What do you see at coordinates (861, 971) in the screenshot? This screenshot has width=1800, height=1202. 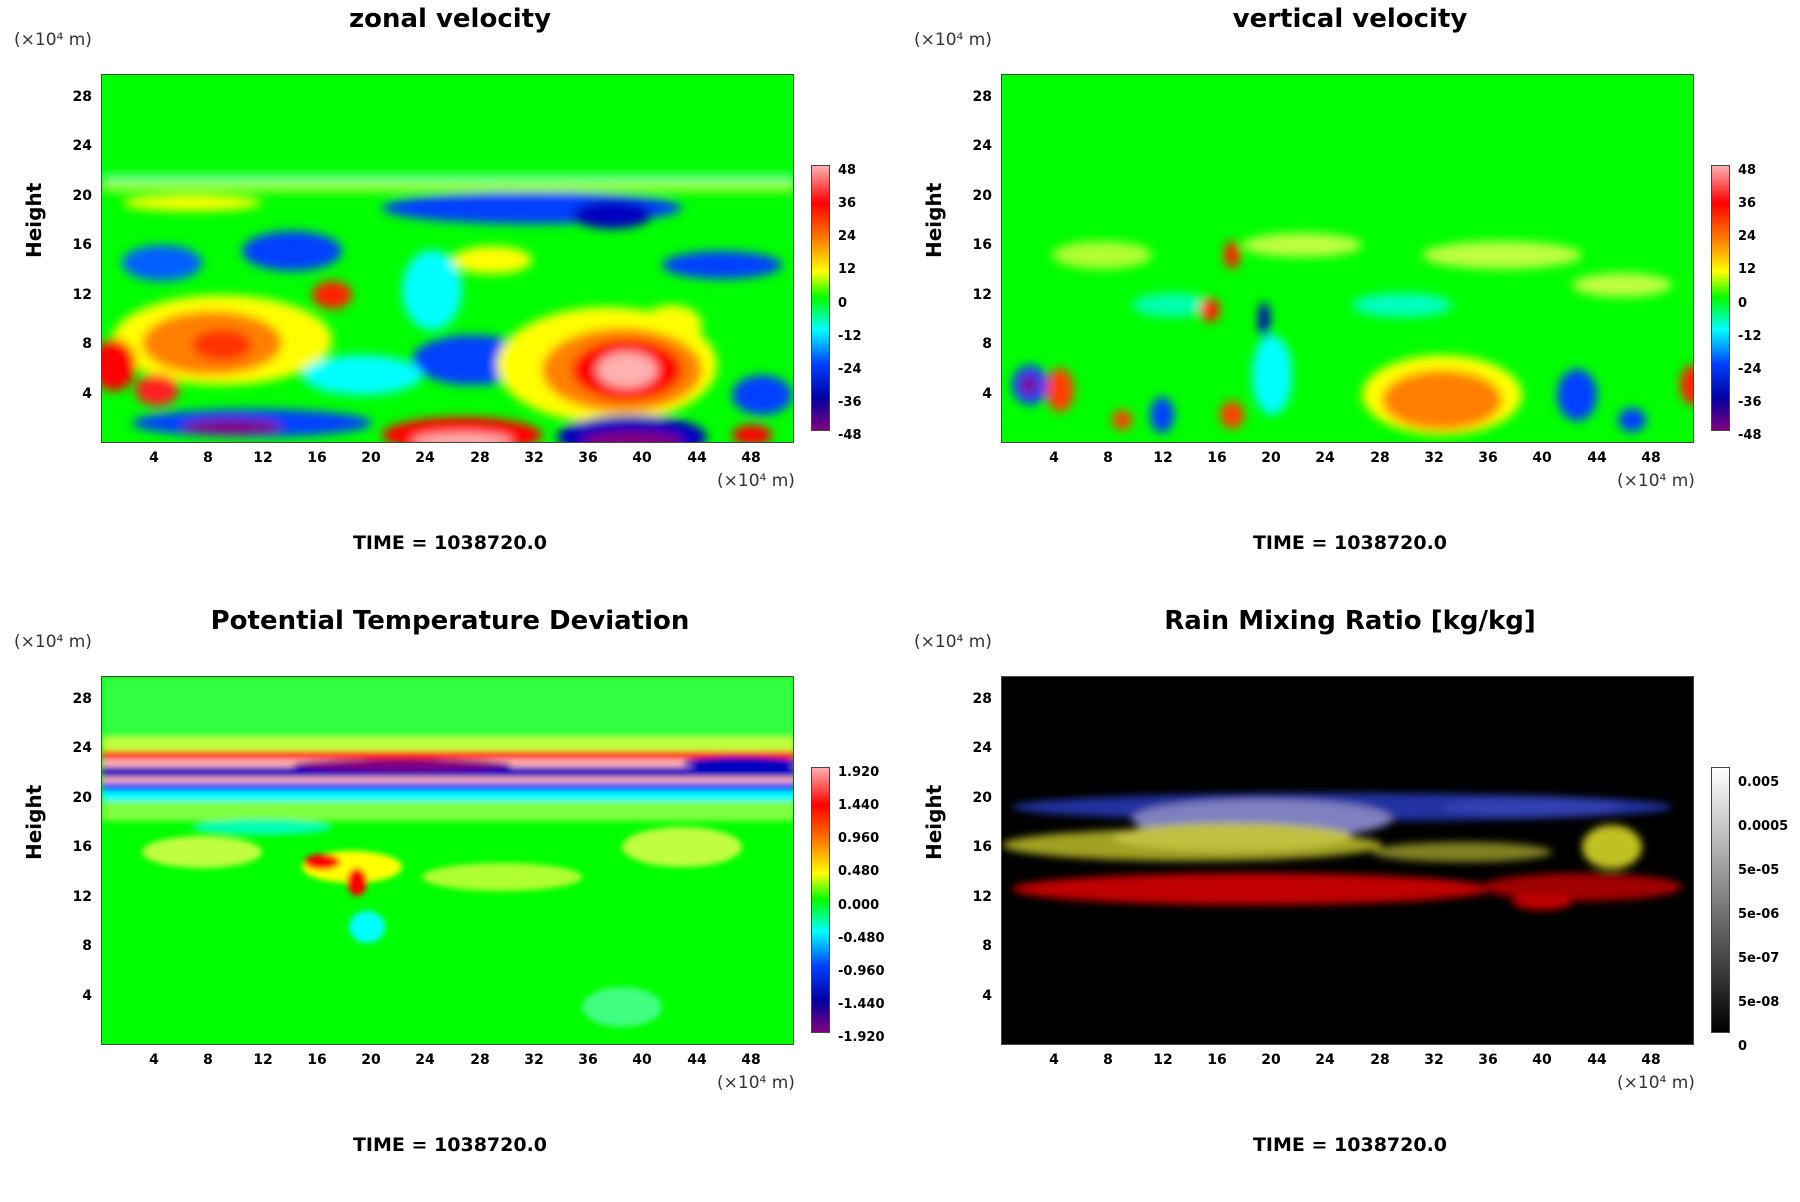 I see `colorbar-label: -0.960` at bounding box center [861, 971].